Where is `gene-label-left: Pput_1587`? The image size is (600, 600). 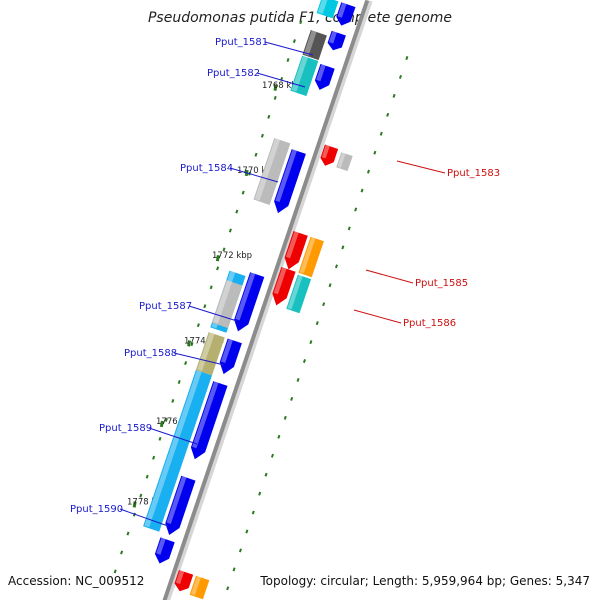 gene-label-left: Pput_1587 is located at coordinates (165, 306).